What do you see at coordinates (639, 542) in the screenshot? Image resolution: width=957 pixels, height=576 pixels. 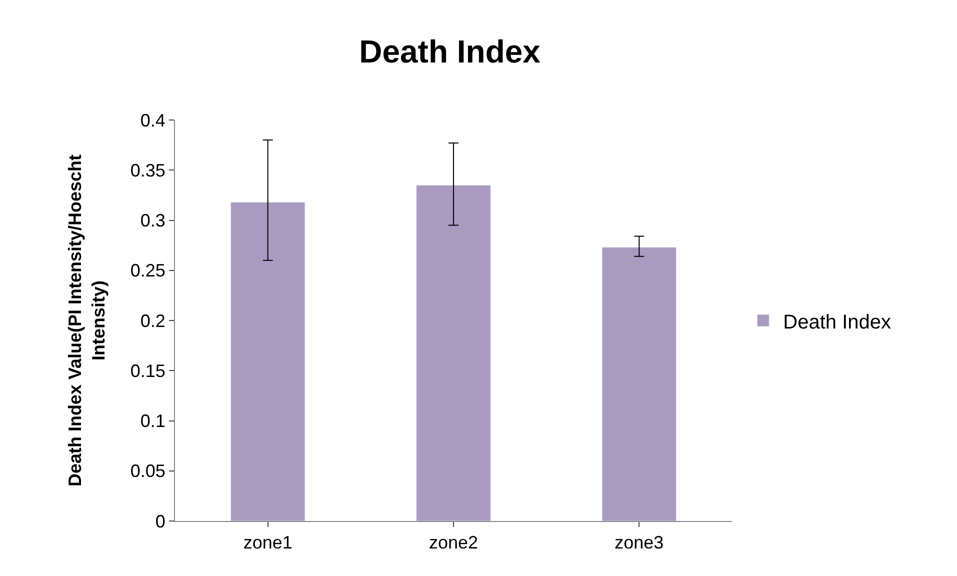 I see `x-tick-label: zone3` at bounding box center [639, 542].